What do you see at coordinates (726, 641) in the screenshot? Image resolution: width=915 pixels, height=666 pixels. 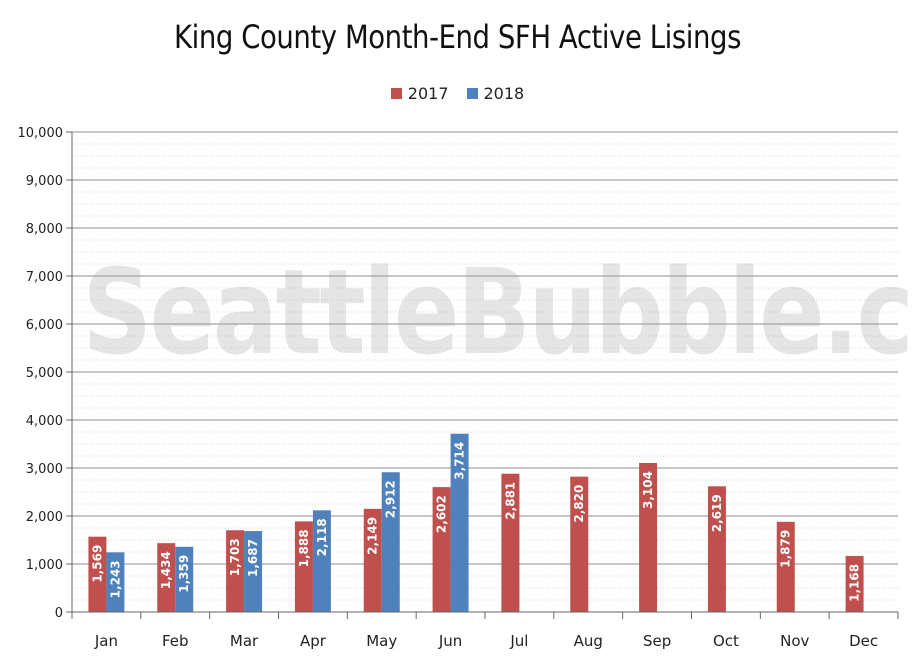 I see `x-tick-label: Oct` at bounding box center [726, 641].